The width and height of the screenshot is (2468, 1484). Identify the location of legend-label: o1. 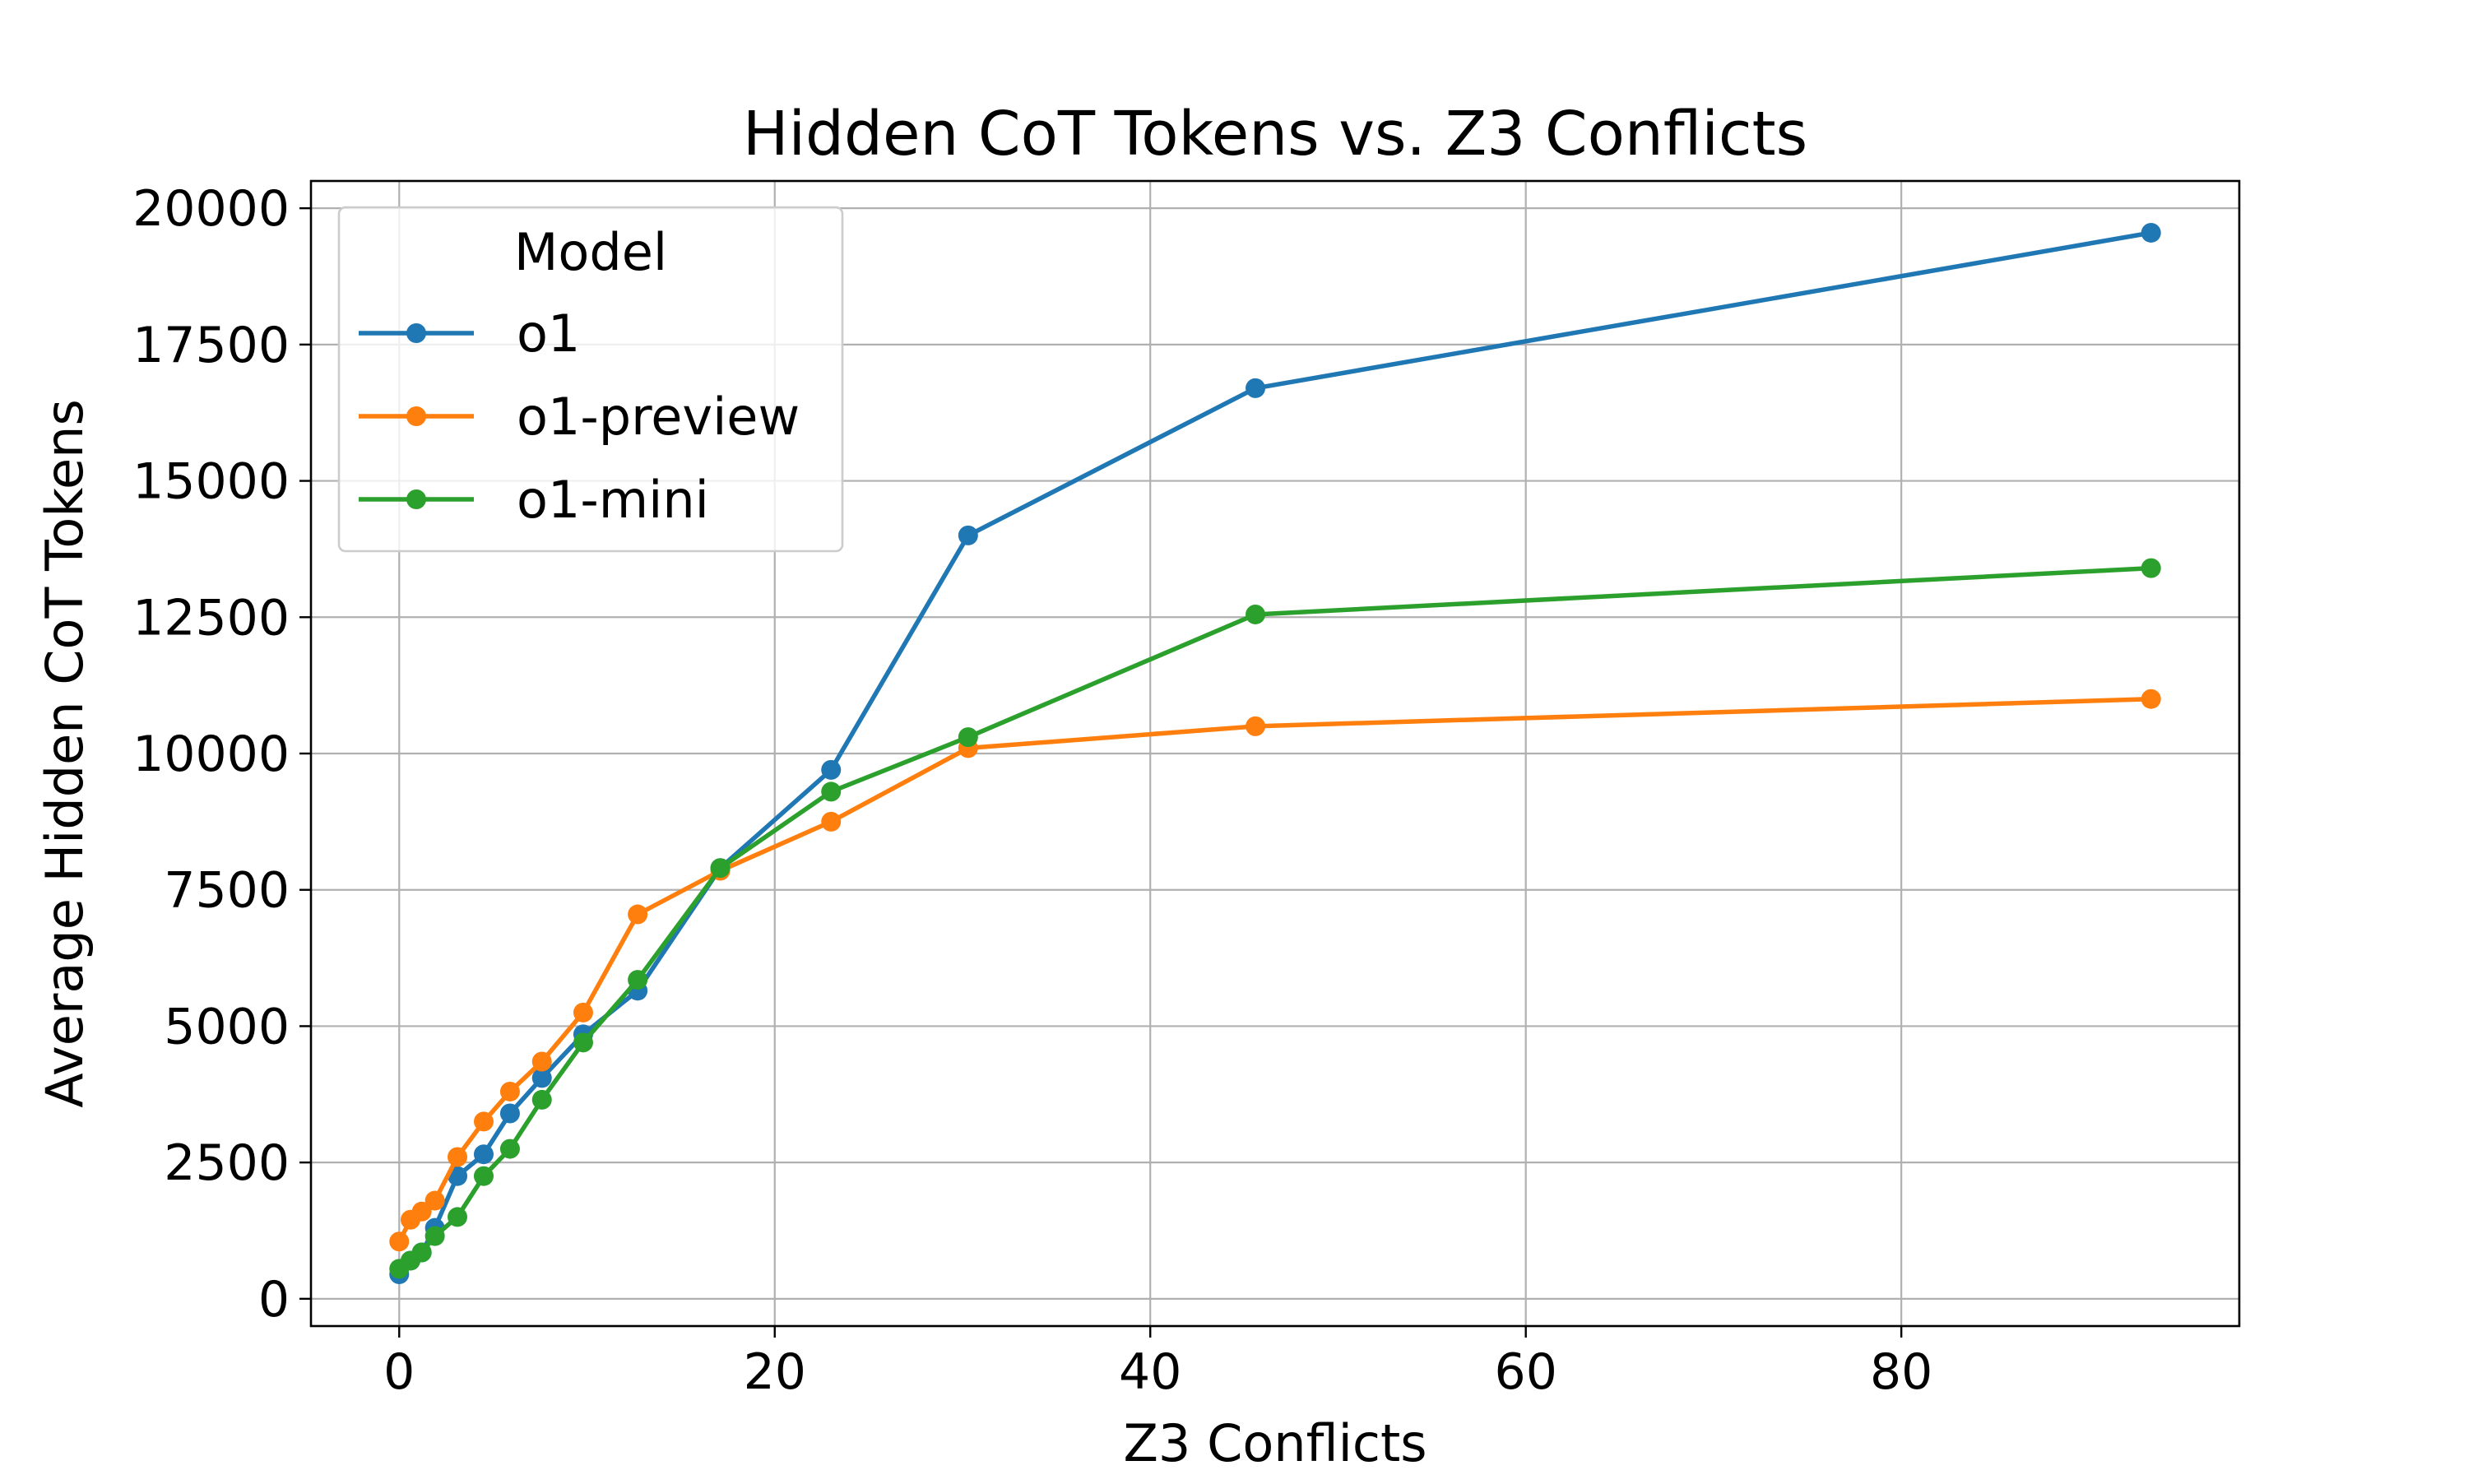
(548, 334).